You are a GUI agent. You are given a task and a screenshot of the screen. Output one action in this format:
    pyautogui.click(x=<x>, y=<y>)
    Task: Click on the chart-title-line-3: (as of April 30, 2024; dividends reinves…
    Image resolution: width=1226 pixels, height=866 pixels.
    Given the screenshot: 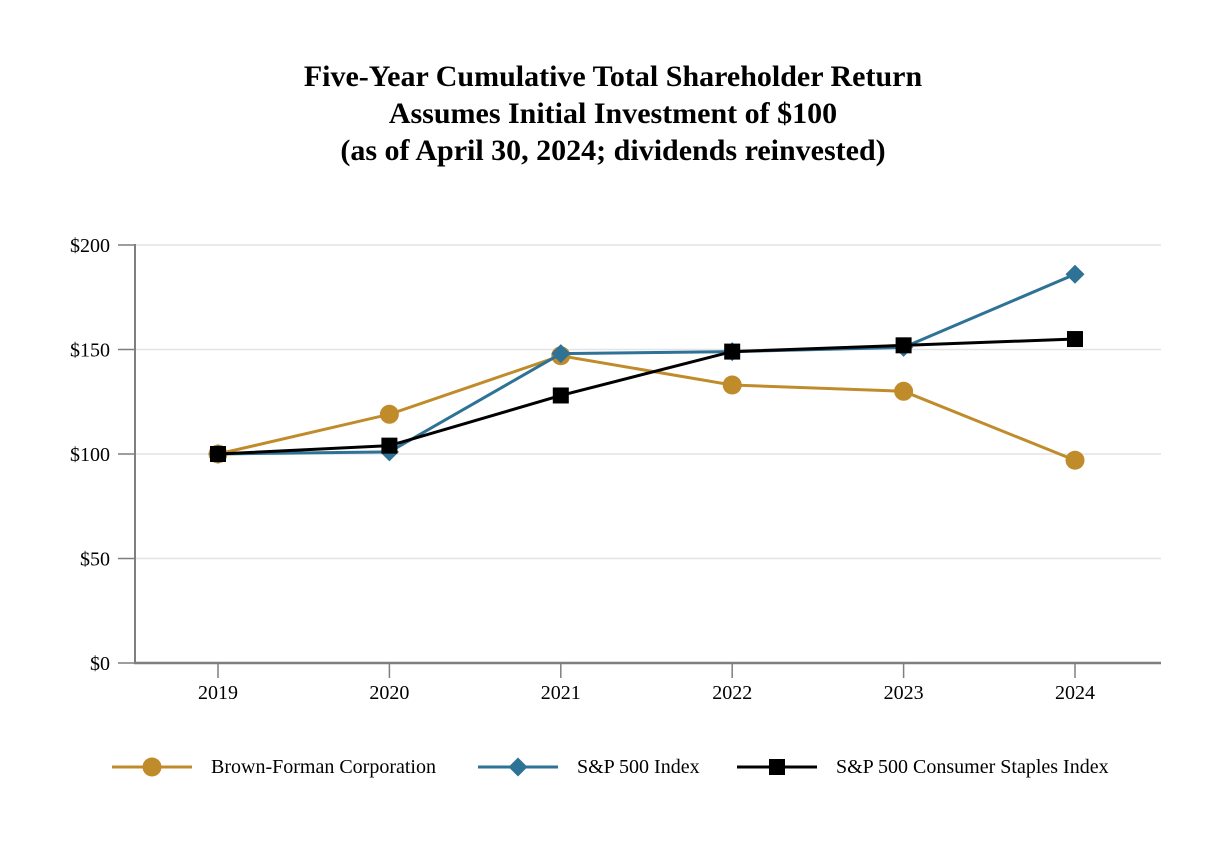 What is the action you would take?
    pyautogui.click(x=613, y=150)
    